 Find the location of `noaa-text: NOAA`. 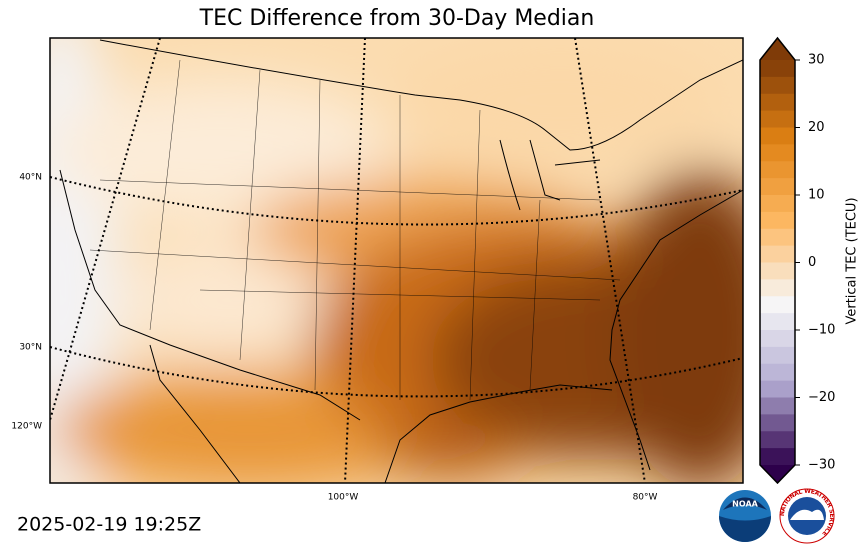

noaa-text: NOAA is located at coordinates (745, 504).